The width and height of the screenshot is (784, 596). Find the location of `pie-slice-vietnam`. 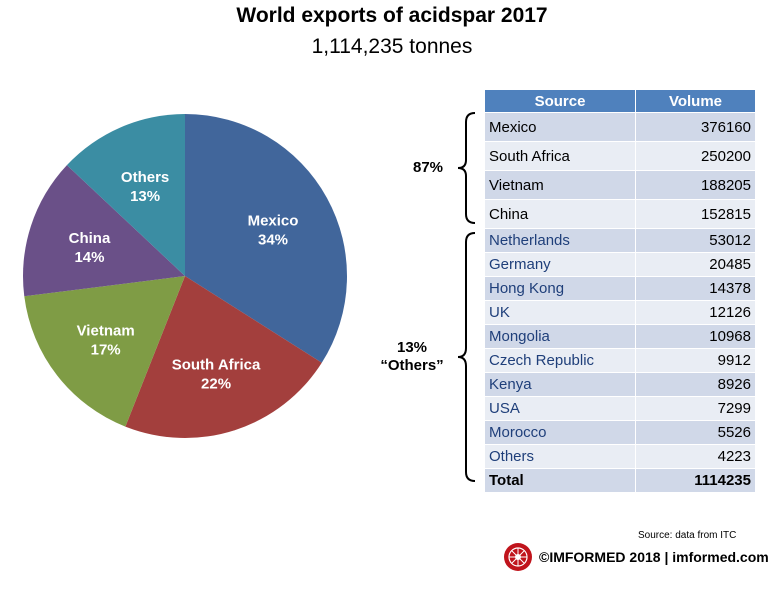

pie-slice-vietnam is located at coordinates (104, 351).